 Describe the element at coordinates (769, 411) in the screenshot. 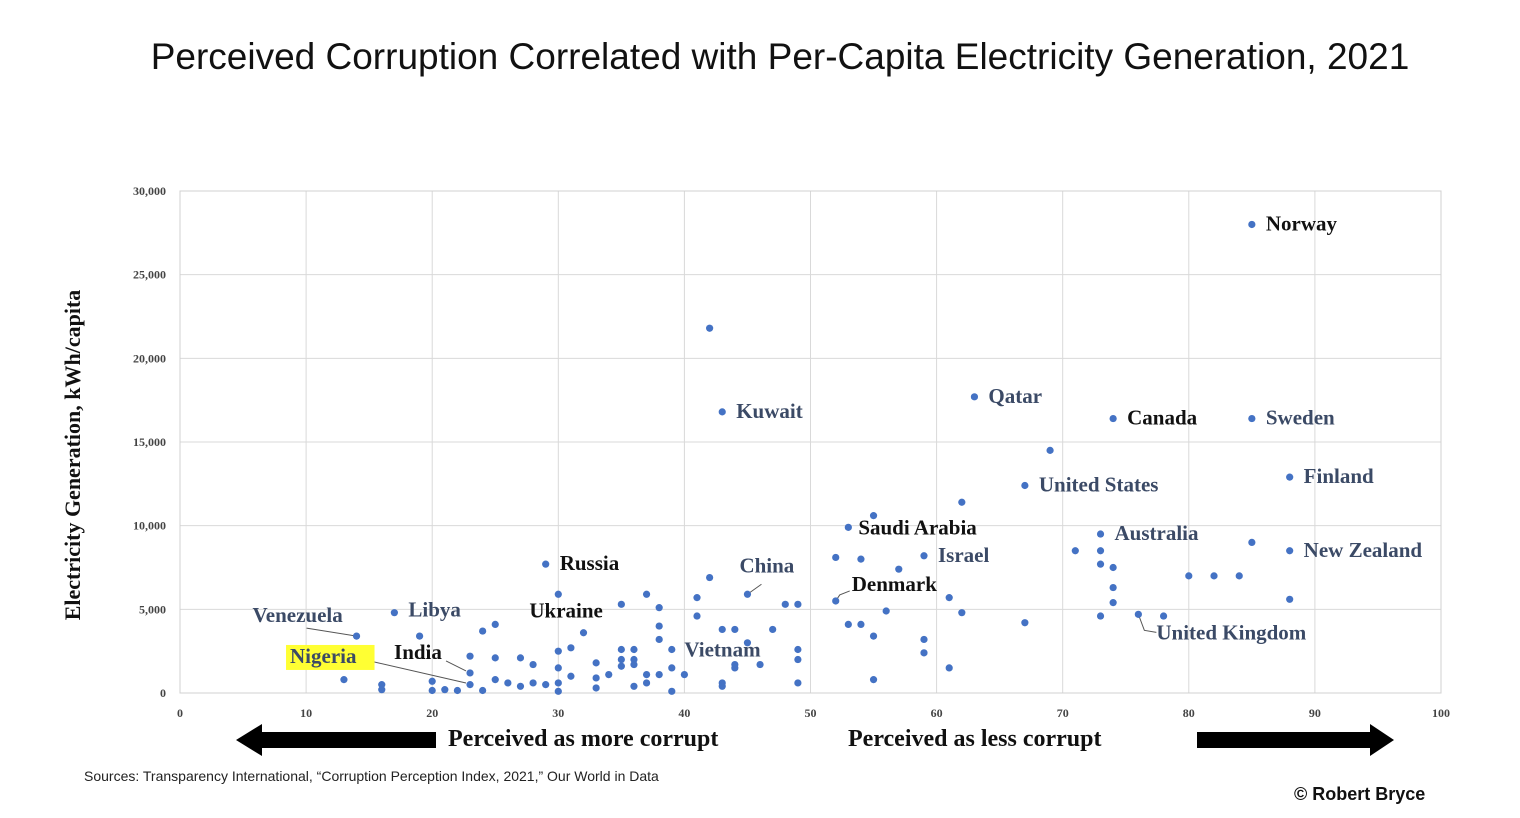

I see `point-label: Kuwait` at that location.